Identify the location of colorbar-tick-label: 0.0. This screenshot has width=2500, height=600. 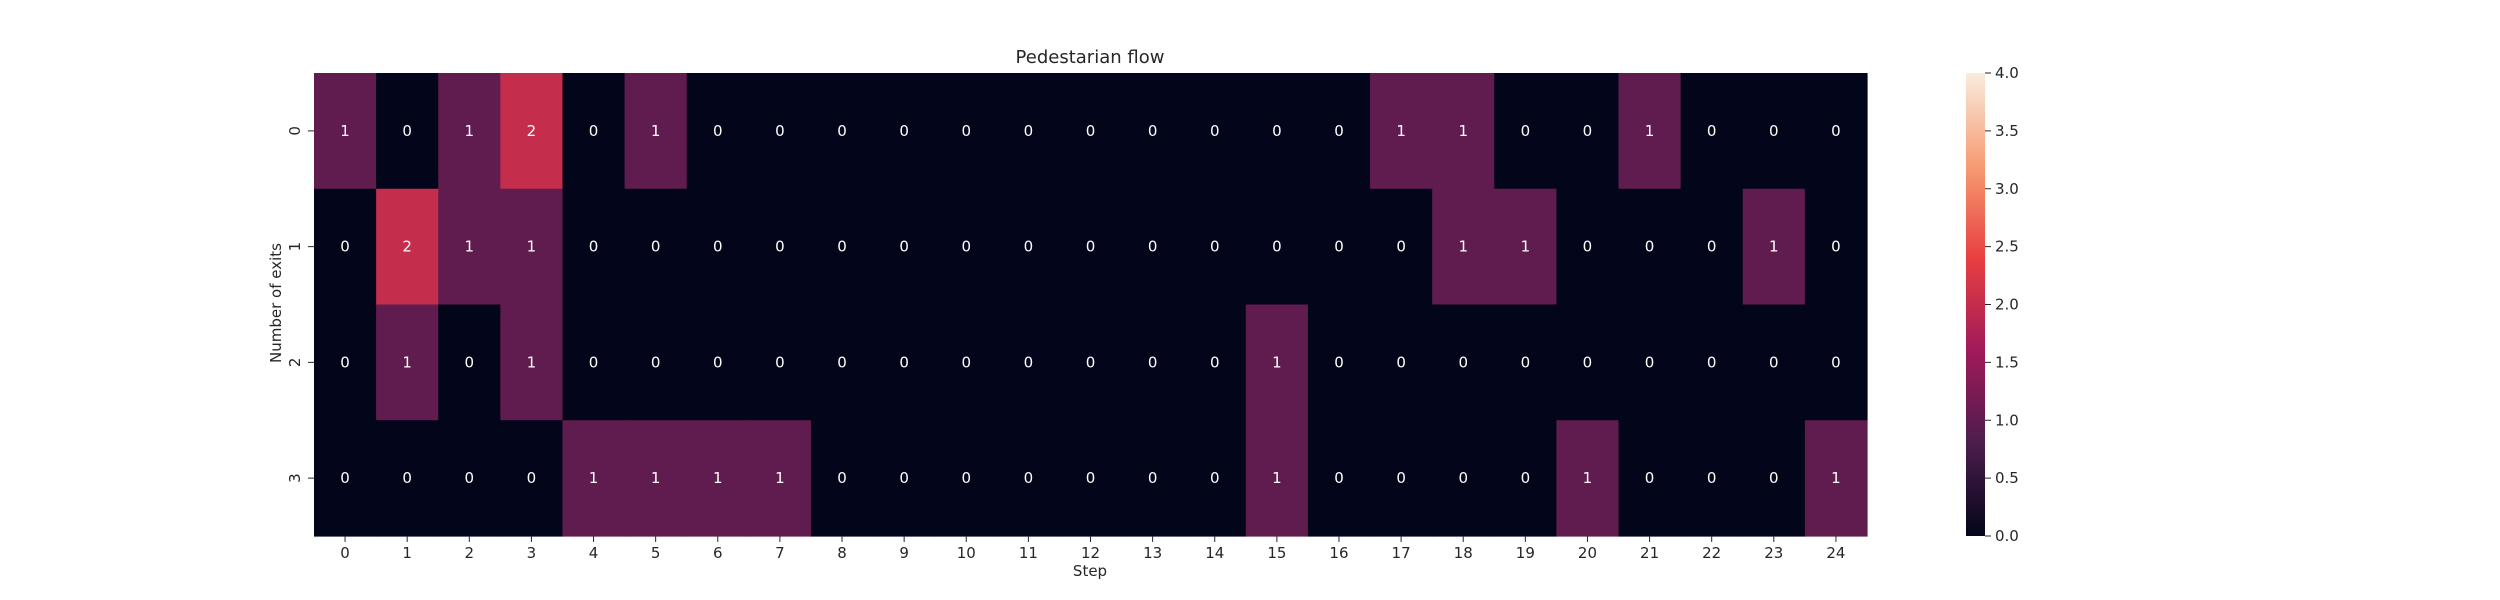
(2007, 536).